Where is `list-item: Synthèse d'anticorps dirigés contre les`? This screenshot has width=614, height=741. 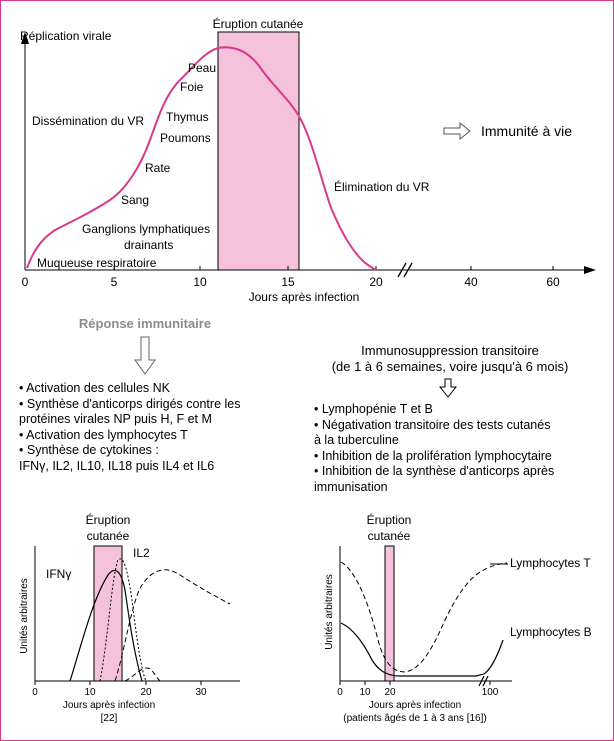
list-item: Synthèse d'anticorps dirigés contre les is located at coordinates (130, 405).